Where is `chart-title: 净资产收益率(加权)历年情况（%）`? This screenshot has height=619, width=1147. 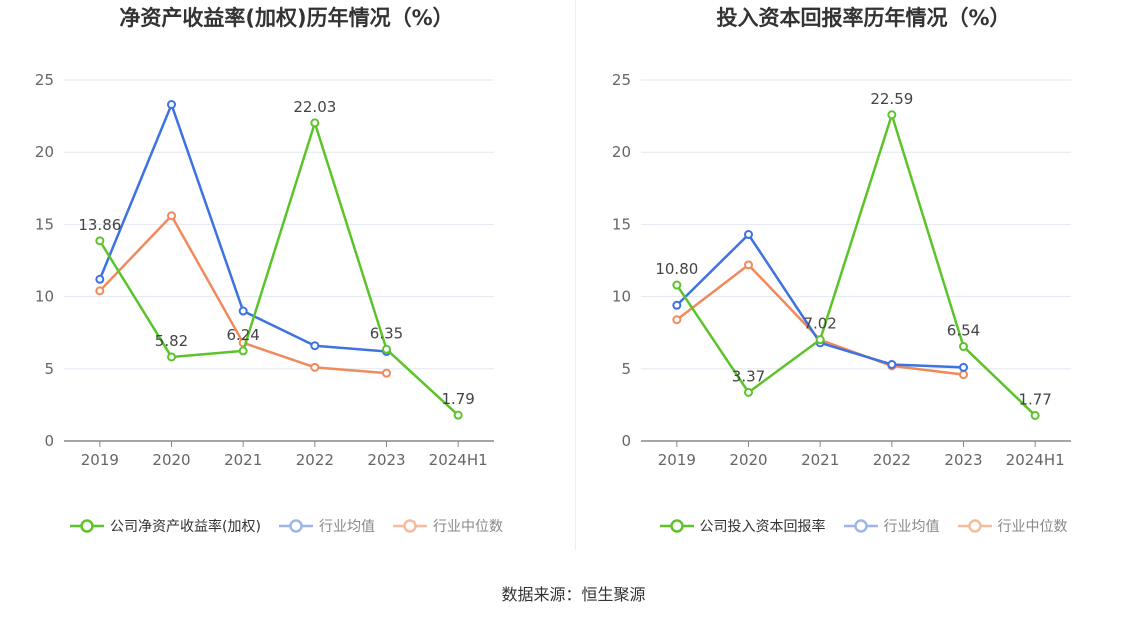
chart-title: 净资产收益率(加权)历年情况（%） is located at coordinates (286, 18).